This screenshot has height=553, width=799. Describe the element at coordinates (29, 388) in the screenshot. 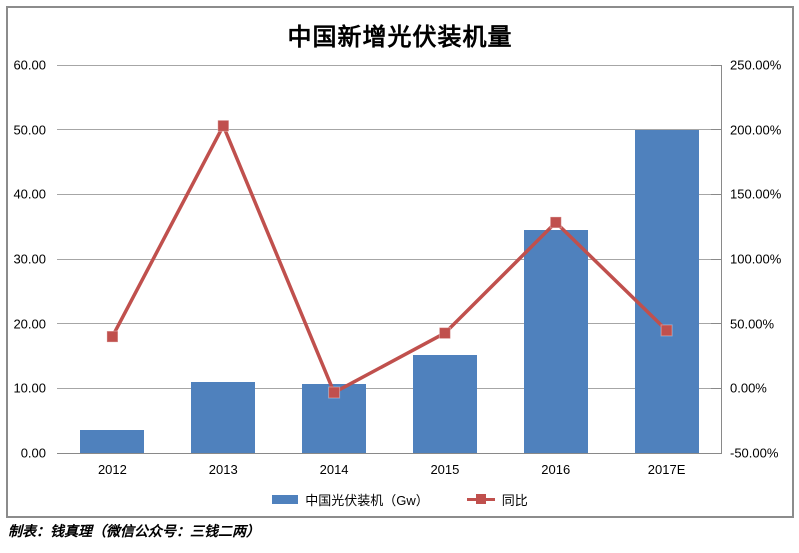

I see `y-axis-label-left: 10.00` at that location.